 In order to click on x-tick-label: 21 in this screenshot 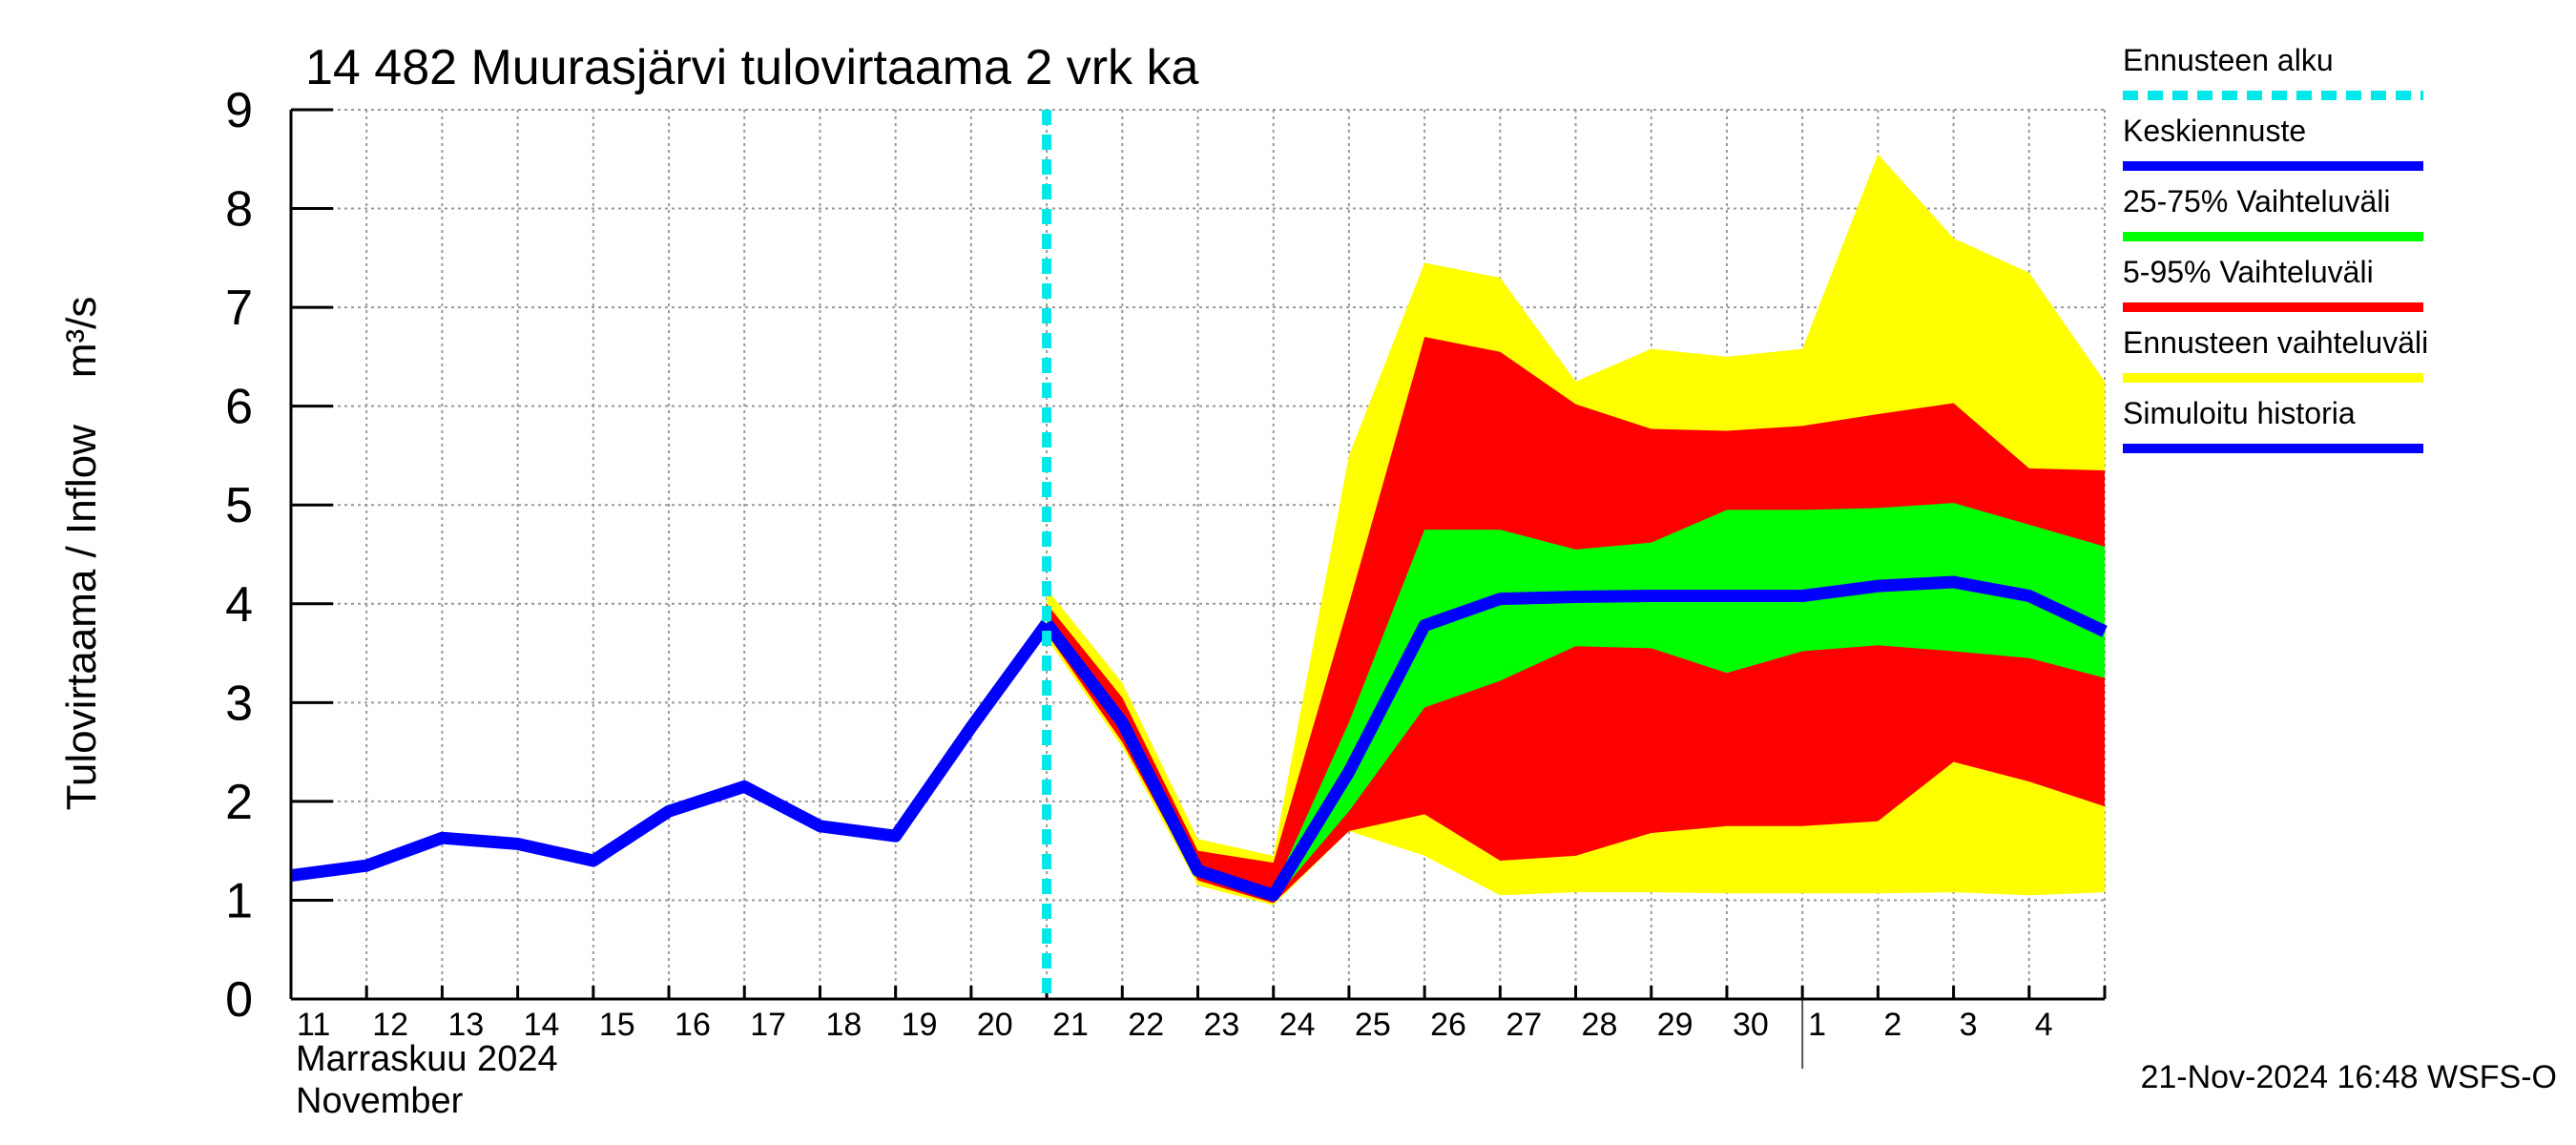, I will do `click(1070, 1025)`.